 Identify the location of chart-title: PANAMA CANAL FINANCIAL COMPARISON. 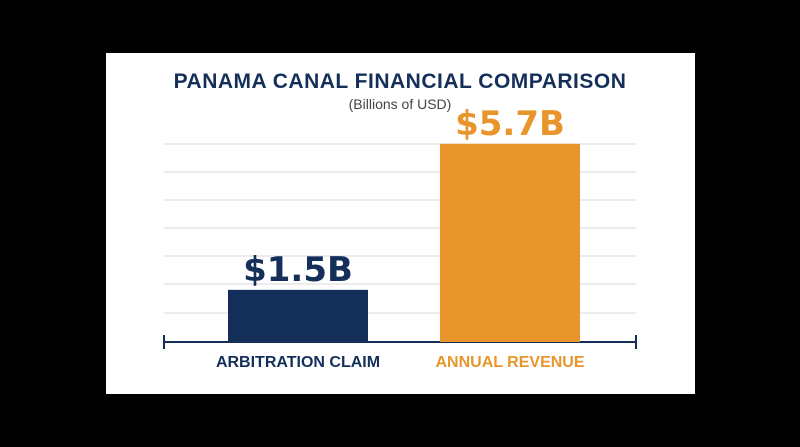
(400, 81).